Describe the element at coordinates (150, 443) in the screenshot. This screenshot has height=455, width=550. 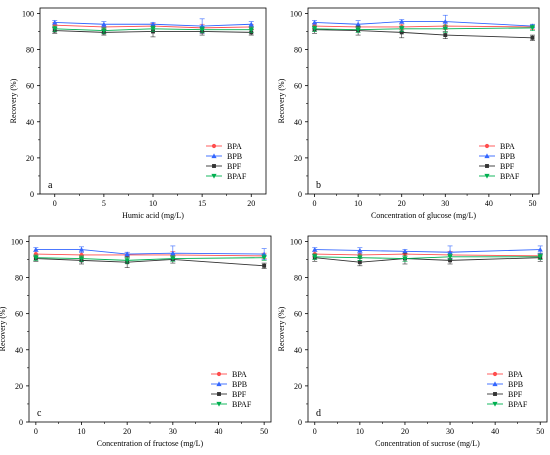
I see `x-axis-label: Concentration of fructose (mg/L)` at that location.